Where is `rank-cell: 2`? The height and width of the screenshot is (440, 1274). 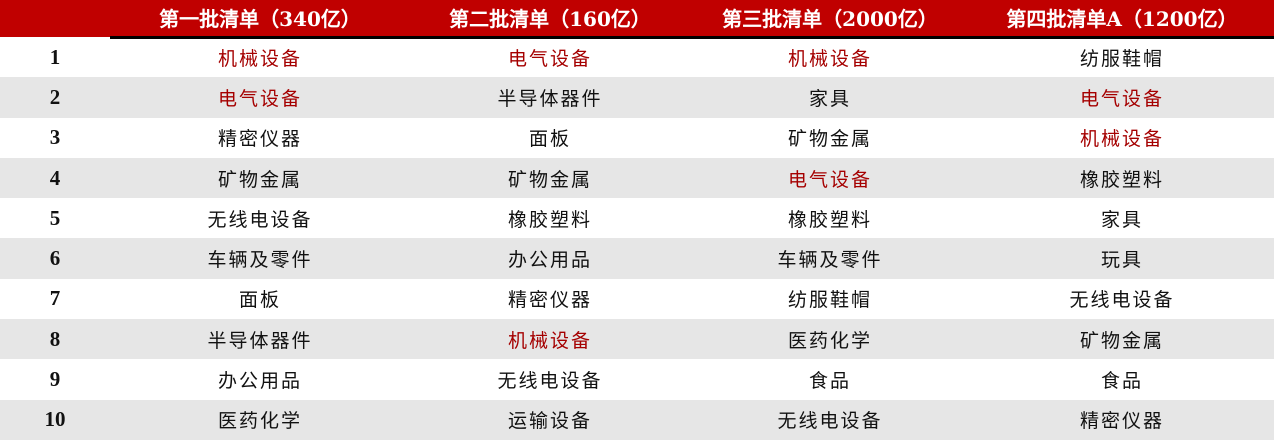
rank-cell: 2 is located at coordinates (55, 96).